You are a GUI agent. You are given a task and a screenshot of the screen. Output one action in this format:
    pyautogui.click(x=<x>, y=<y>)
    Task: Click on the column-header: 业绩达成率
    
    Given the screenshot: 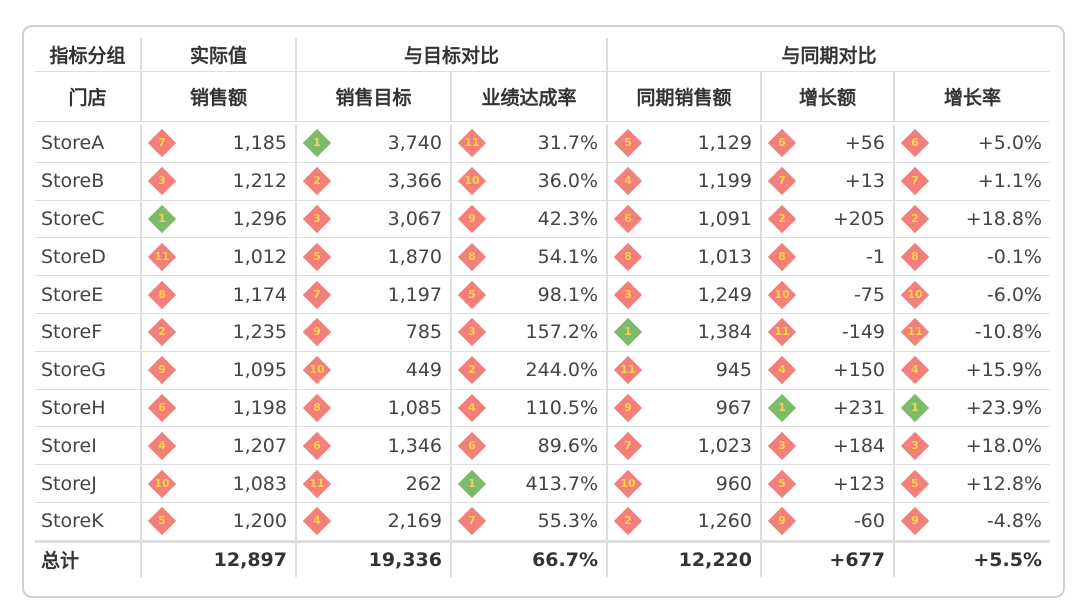 What is the action you would take?
    pyautogui.click(x=528, y=97)
    